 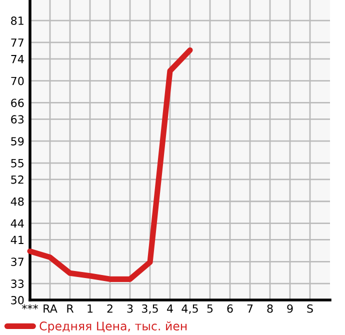 I want to click on x-tick-label: 2, so click(x=109, y=308).